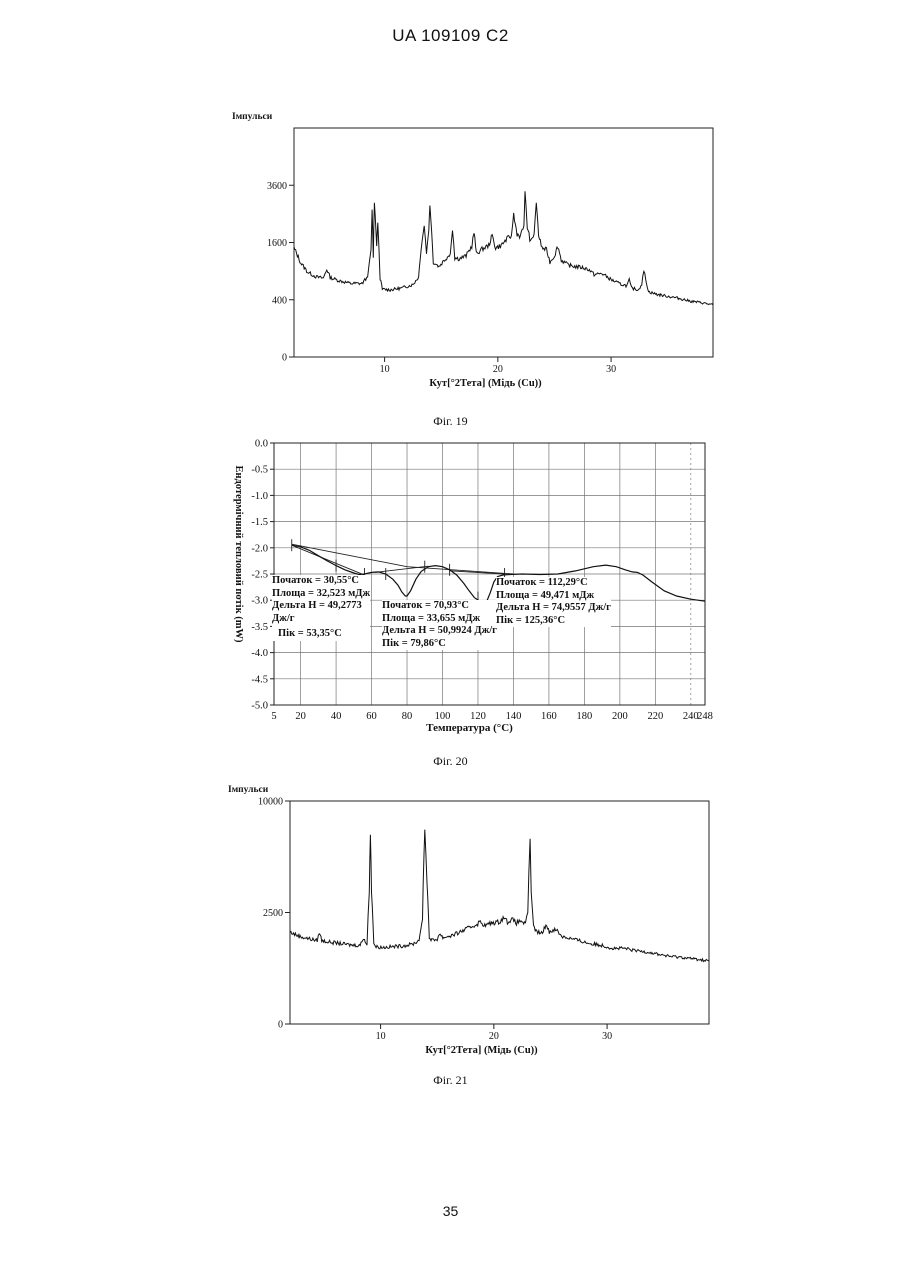 The width and height of the screenshot is (901, 1273). Describe the element at coordinates (607, 1036) in the screenshot. I see `x-tick-label: 30` at that location.